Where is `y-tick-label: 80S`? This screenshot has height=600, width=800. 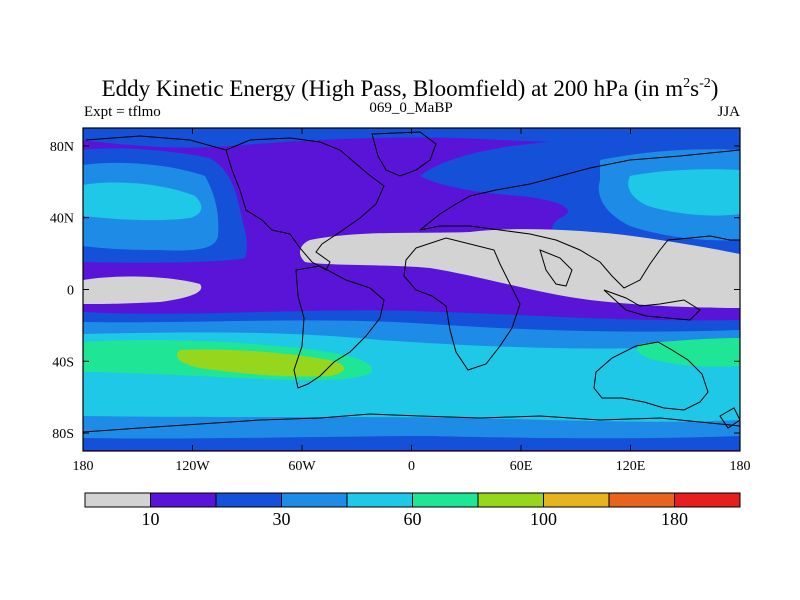 y-tick-label: 80S is located at coordinates (63, 434).